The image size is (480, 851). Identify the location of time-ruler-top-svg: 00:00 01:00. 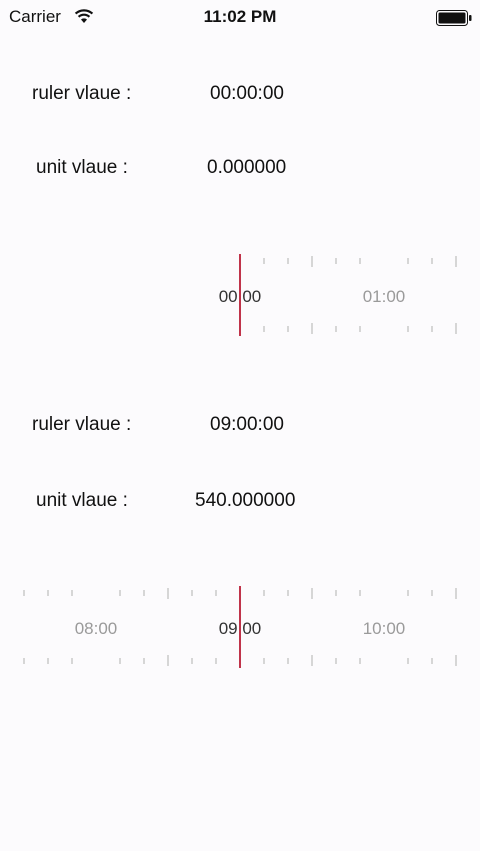
(240, 295).